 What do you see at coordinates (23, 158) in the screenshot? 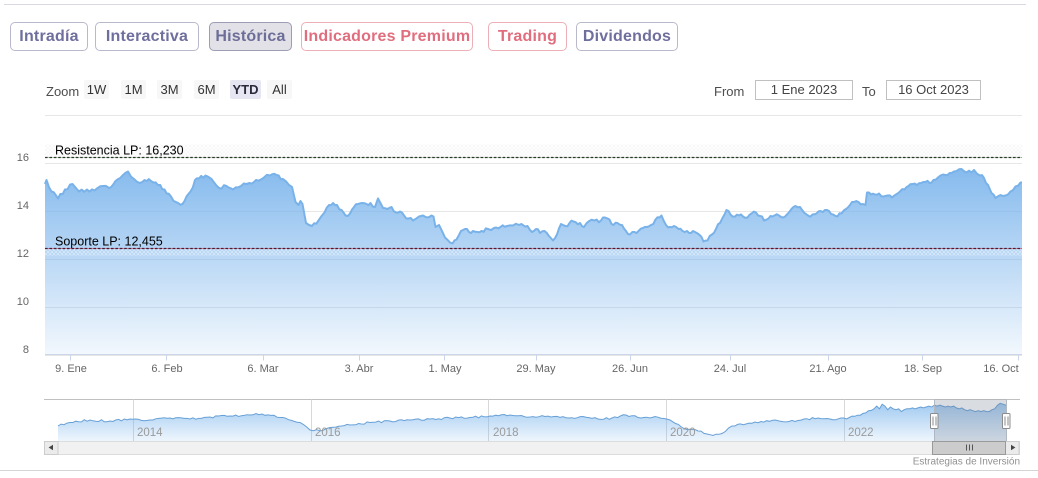
I see `svg-text: 16` at bounding box center [23, 158].